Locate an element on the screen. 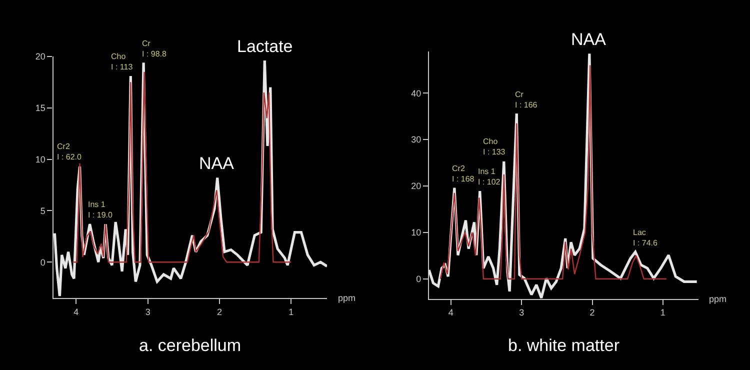 The image size is (750, 370). annotation: Cr2 I : 62.0 is located at coordinates (69, 152).